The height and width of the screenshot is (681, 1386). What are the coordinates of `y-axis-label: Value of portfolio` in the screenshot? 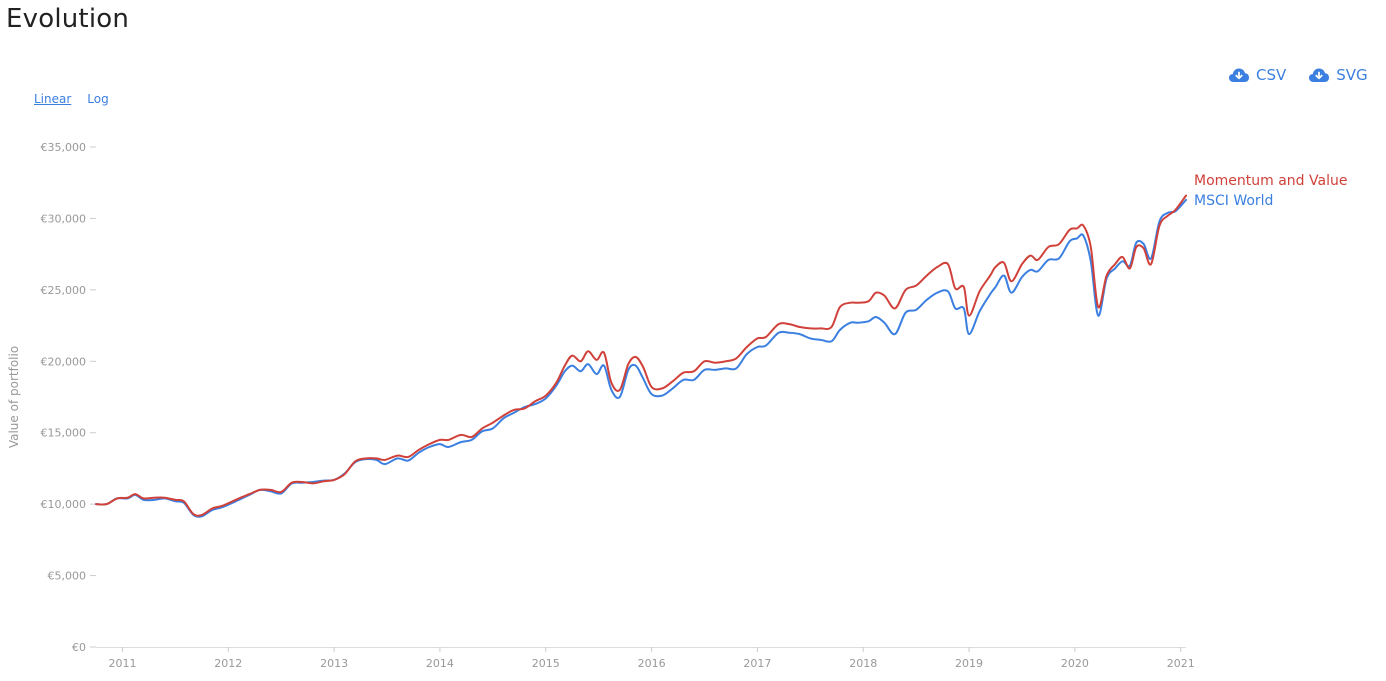 It's located at (14, 397).